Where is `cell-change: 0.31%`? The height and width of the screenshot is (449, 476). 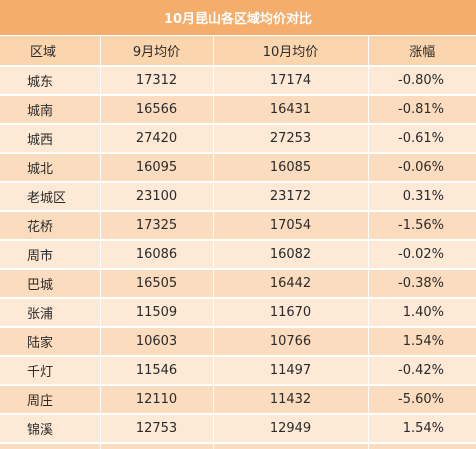
cell-change: 0.31% is located at coordinates (422, 197).